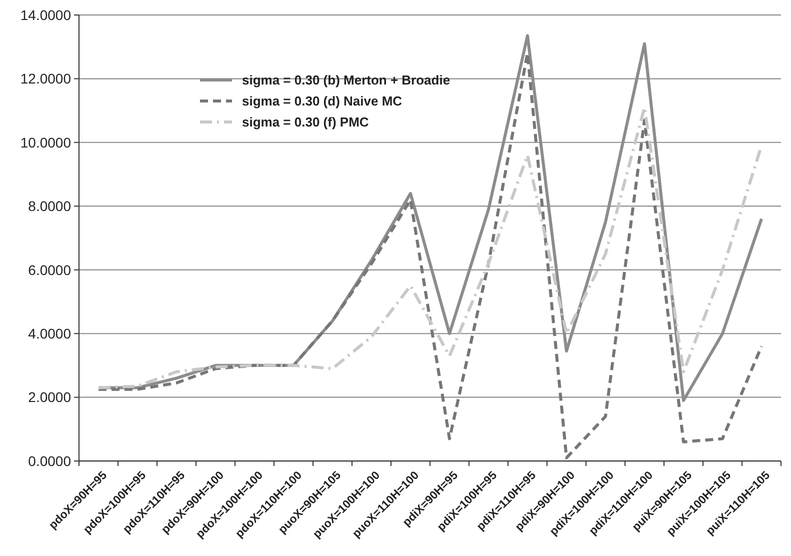 This screenshot has height=556, width=791. I want to click on y-tick-label: 4.0000, so click(50, 333).